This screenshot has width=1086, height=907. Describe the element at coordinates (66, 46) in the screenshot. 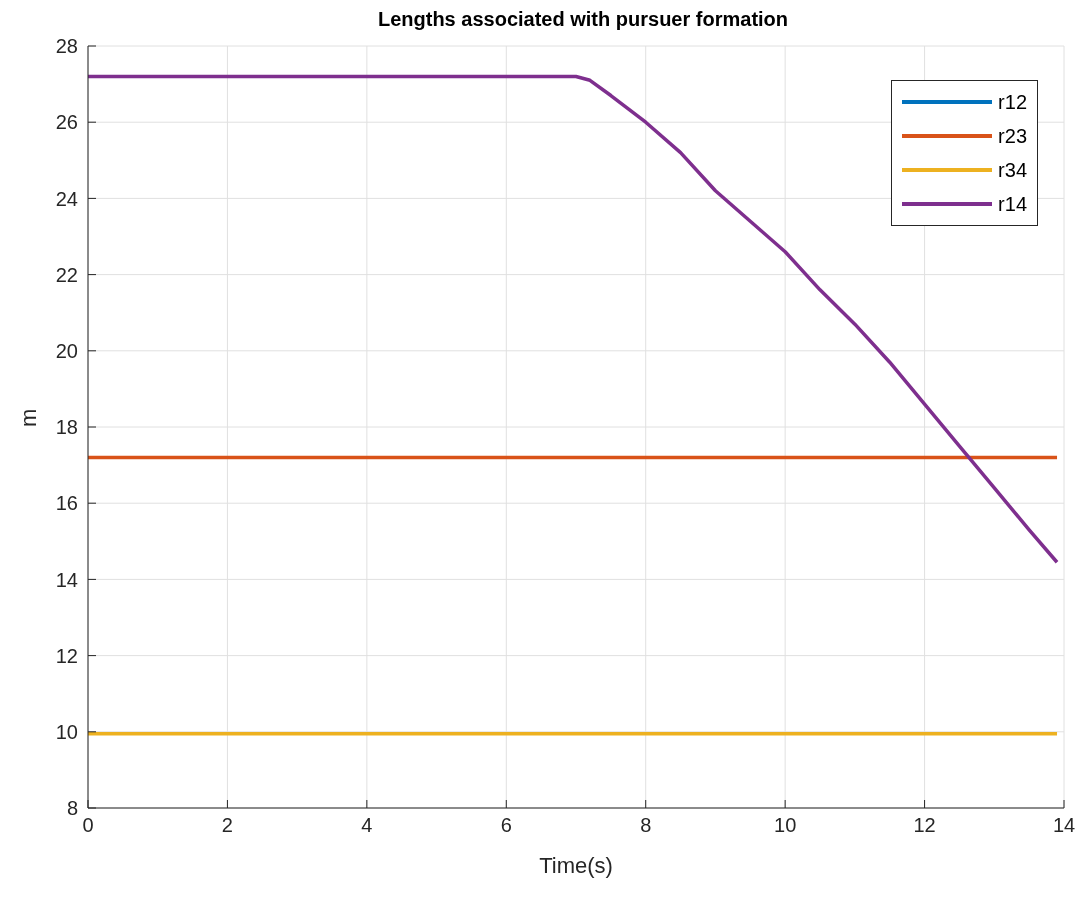

I see `y-tick-label: 28` at that location.